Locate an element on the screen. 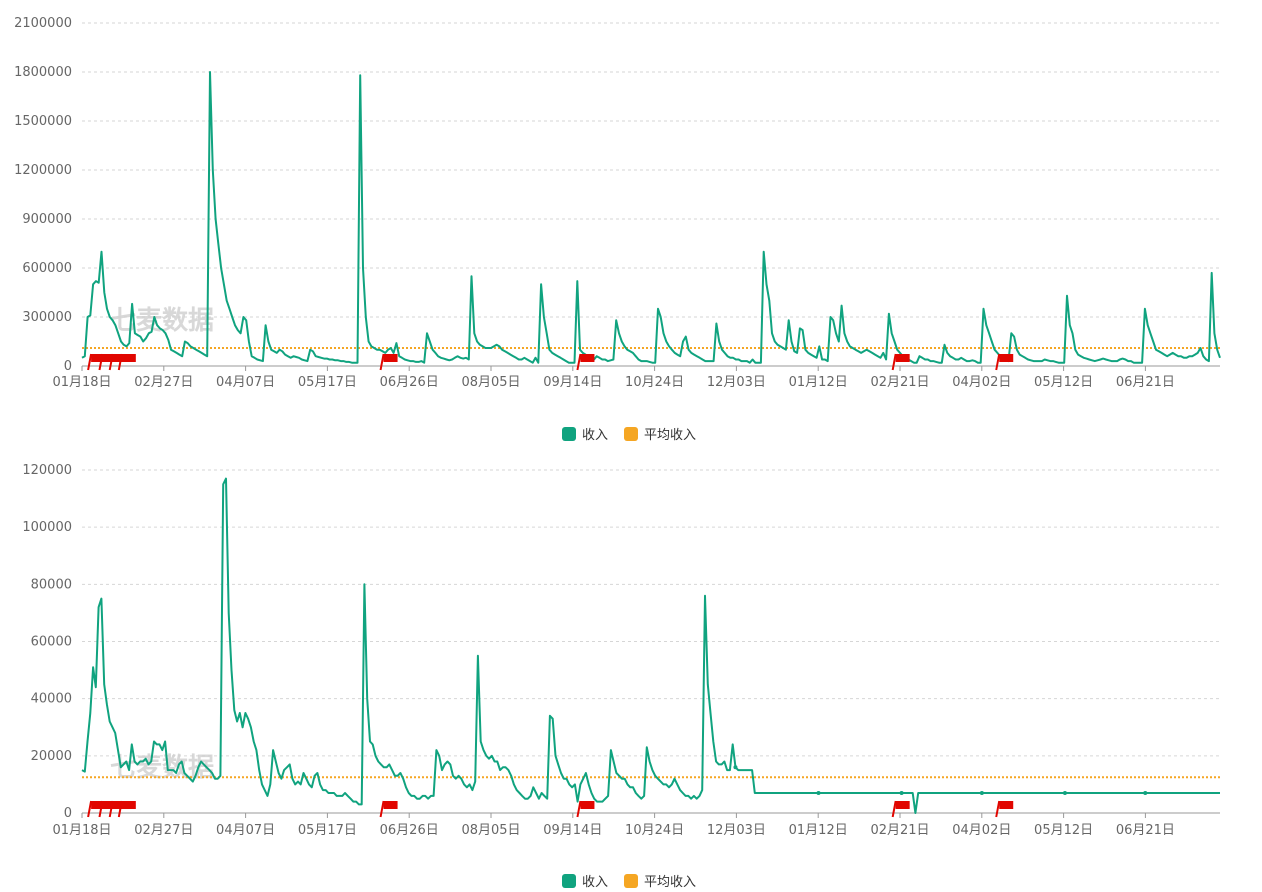  y-tick-label: 120000 is located at coordinates (47, 470).